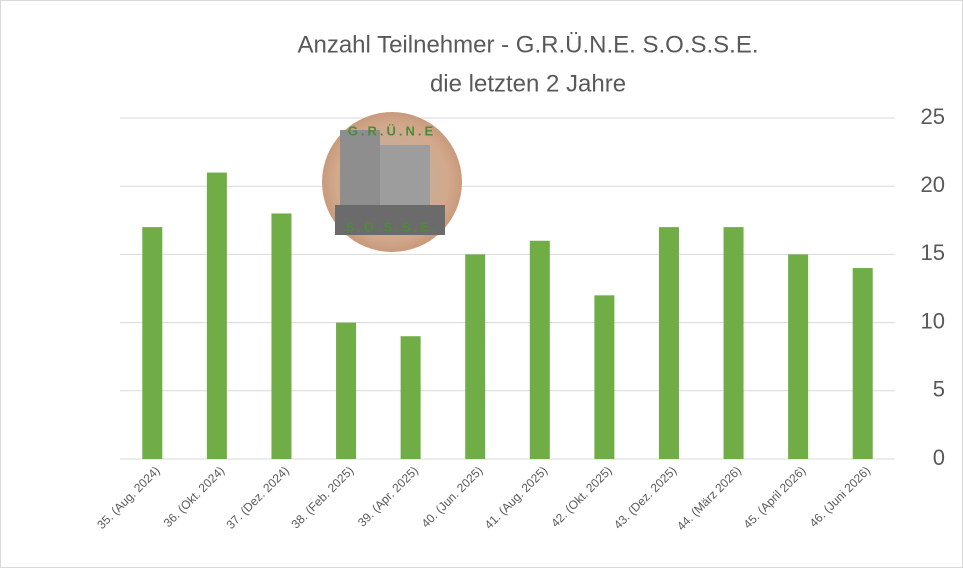  Describe the element at coordinates (392, 226) in the screenshot. I see `logo-text: S.O.S.S.E.` at that location.